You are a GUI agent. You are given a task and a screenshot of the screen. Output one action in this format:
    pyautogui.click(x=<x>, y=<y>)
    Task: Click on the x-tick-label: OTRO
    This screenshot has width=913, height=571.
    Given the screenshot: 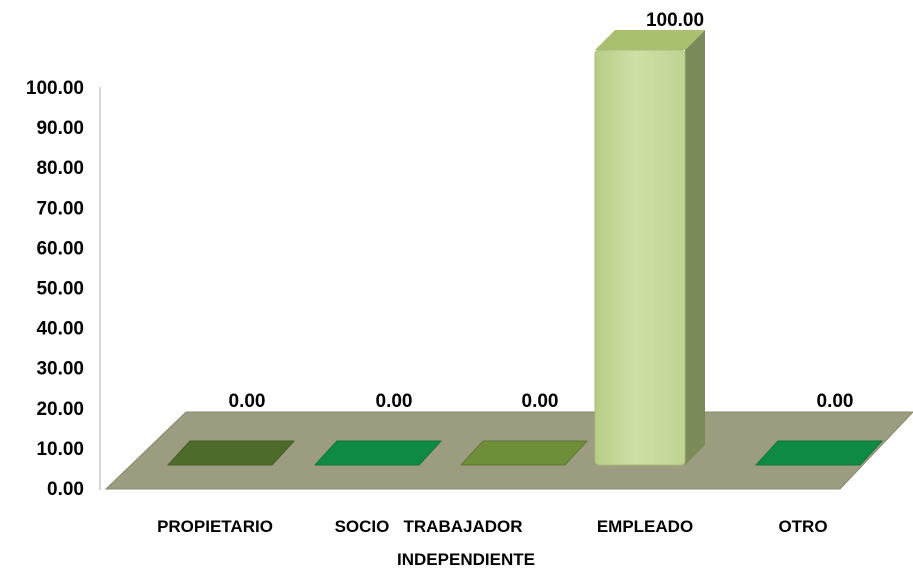 What is the action you would take?
    pyautogui.click(x=802, y=526)
    